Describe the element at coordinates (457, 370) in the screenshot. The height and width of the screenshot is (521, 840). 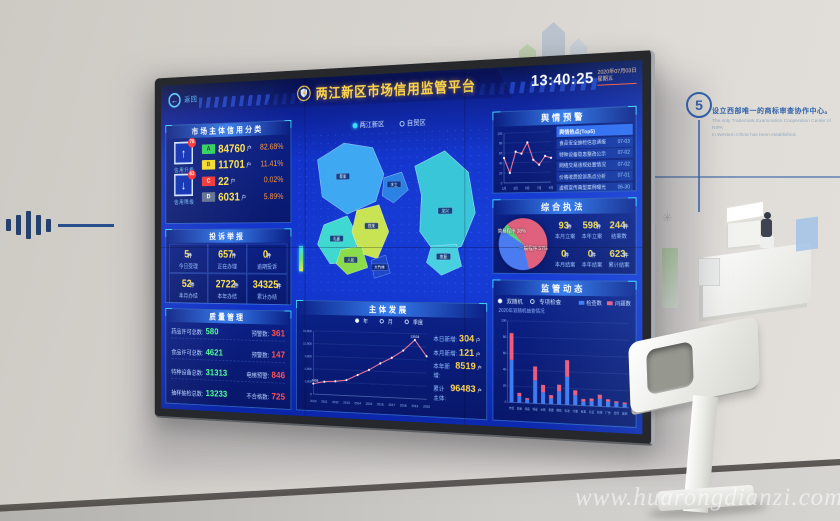
I see `stat-row: 本年新增: 8519 户` at that location.